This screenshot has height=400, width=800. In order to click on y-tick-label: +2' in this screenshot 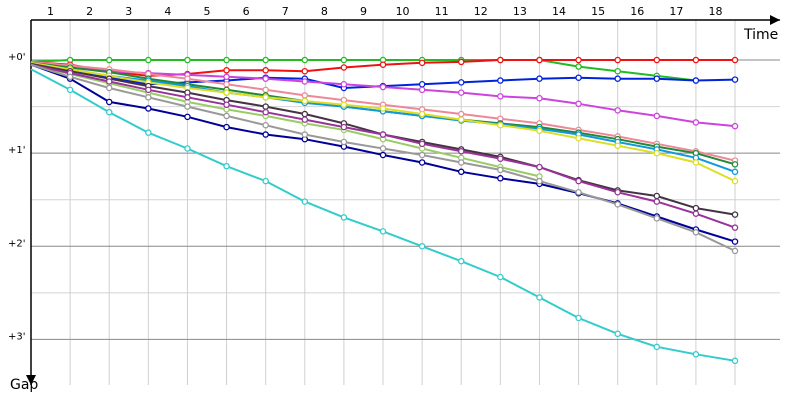, I will do `click(17, 243)`.